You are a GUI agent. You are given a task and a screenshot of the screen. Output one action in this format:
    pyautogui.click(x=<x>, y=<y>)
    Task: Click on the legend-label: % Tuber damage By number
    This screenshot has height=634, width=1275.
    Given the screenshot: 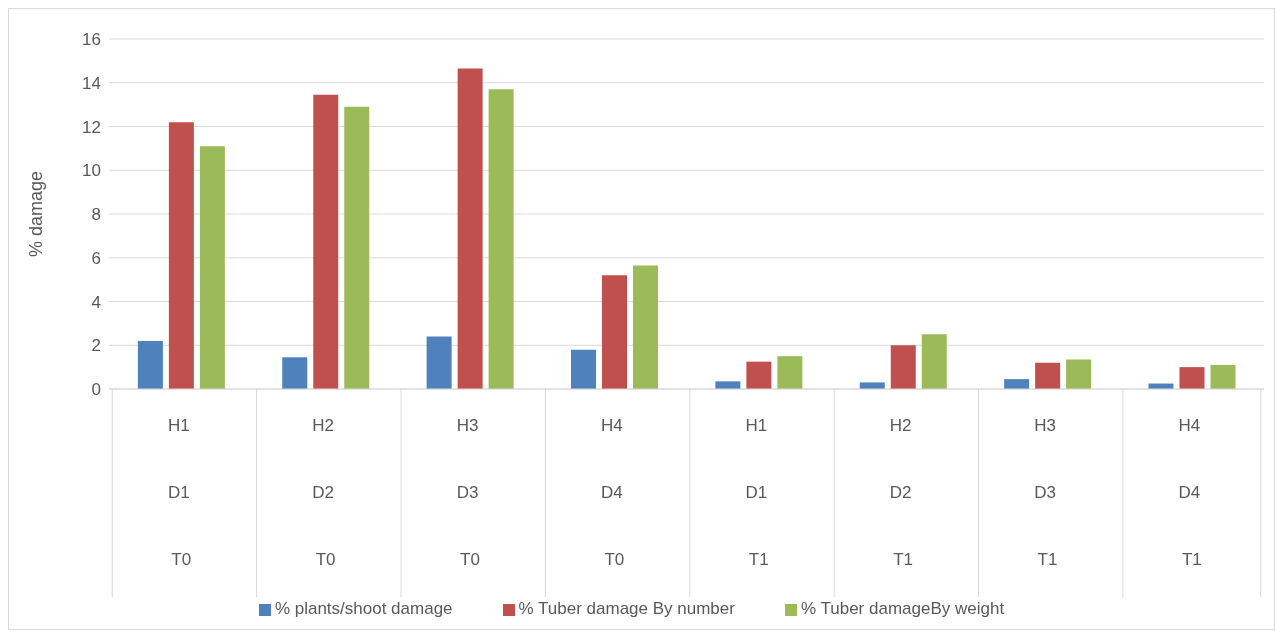 What is the action you would take?
    pyautogui.click(x=626, y=608)
    